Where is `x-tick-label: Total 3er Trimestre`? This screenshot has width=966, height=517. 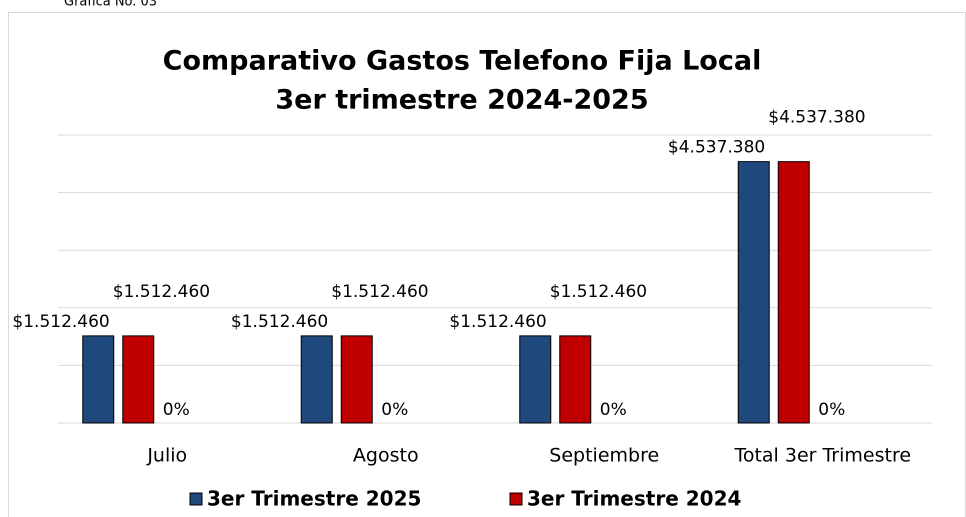 x-tick-label: Total 3er Trimestre is located at coordinates (822, 456).